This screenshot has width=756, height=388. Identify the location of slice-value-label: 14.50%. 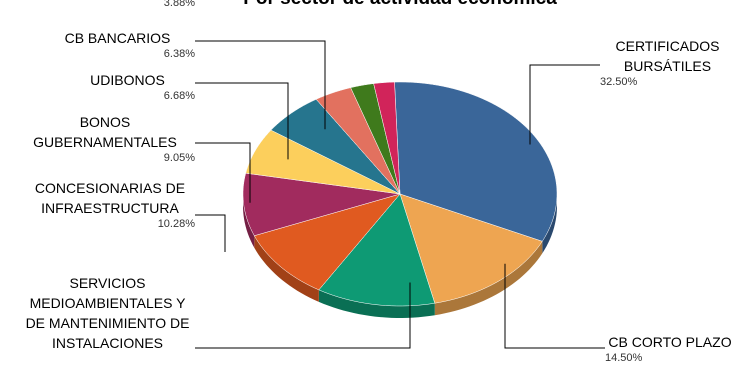
(624, 358).